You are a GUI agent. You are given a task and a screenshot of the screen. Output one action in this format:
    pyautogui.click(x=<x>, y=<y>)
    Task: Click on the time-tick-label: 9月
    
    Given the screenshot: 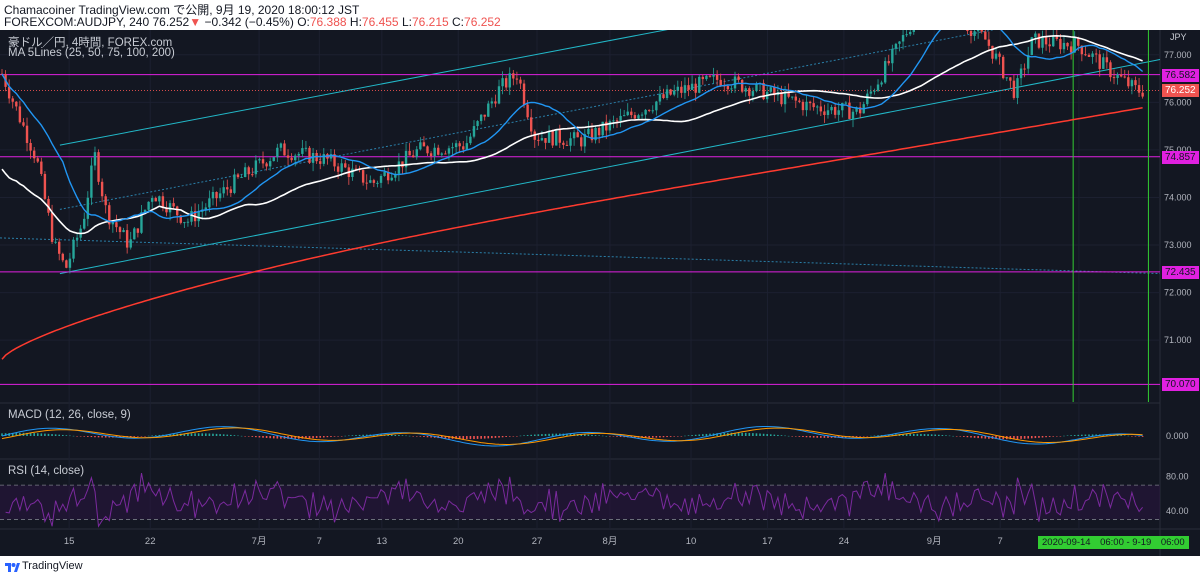 What is the action you would take?
    pyautogui.click(x=934, y=541)
    